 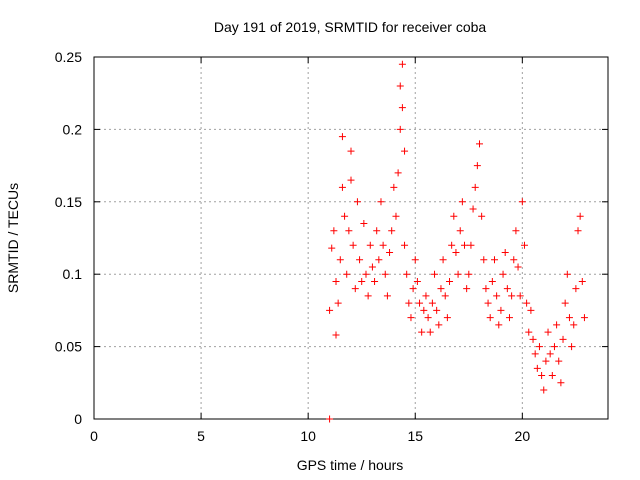 I want to click on y-tick-label: 0.25, so click(x=68, y=57).